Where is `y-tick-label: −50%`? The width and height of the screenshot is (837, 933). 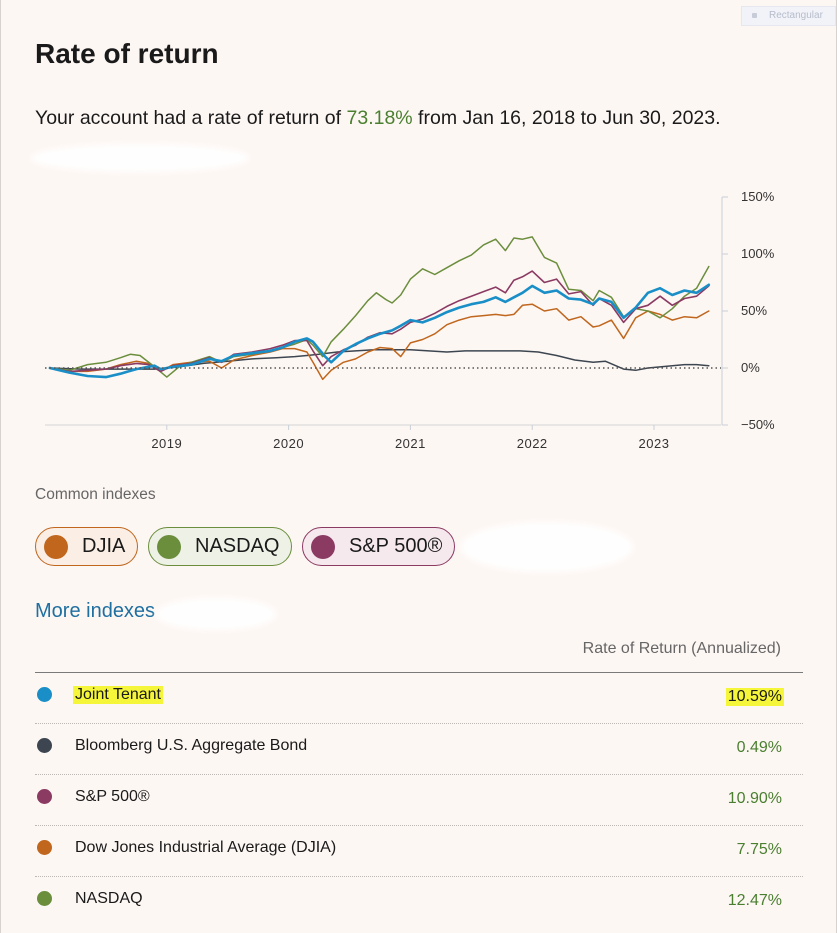 y-tick-label: −50% is located at coordinates (758, 424).